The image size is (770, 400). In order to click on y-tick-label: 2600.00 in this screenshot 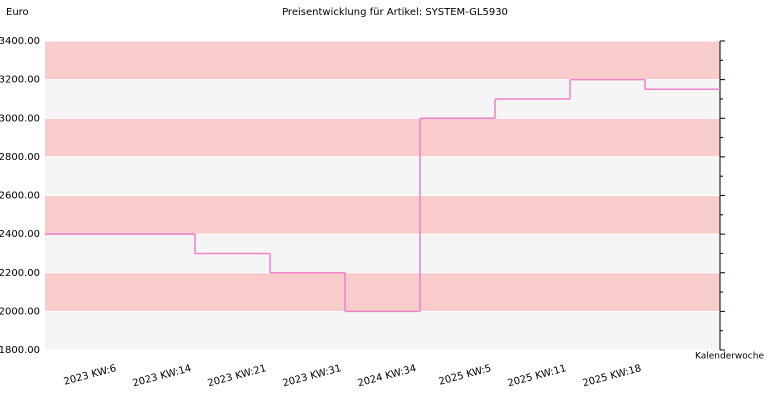, I will do `click(20, 196)`.